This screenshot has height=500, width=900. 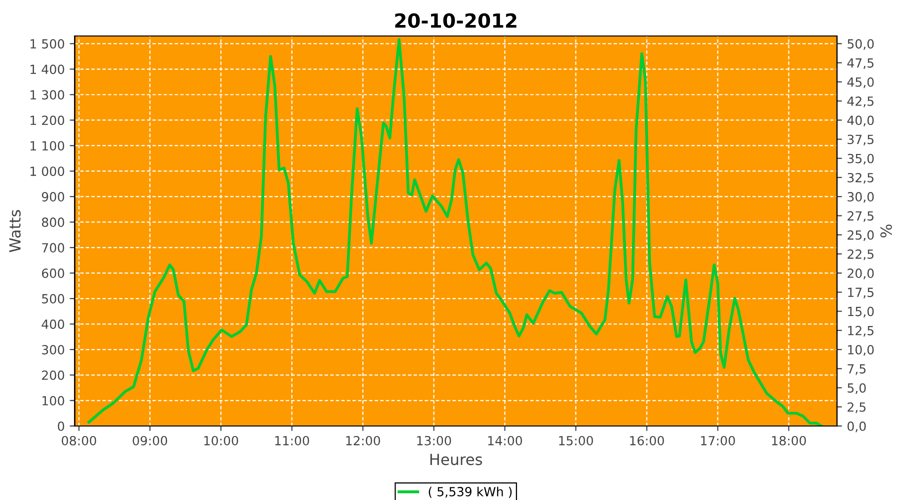 What do you see at coordinates (456, 460) in the screenshot?
I see `x-axis-title: Heures` at bounding box center [456, 460].